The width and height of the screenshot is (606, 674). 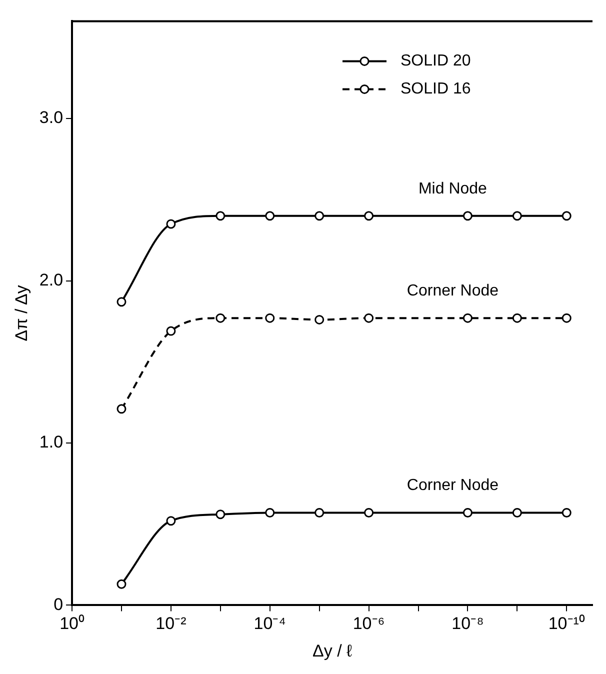 What do you see at coordinates (332, 650) in the screenshot?
I see `x-axis-title: Δy / ℓ` at bounding box center [332, 650].